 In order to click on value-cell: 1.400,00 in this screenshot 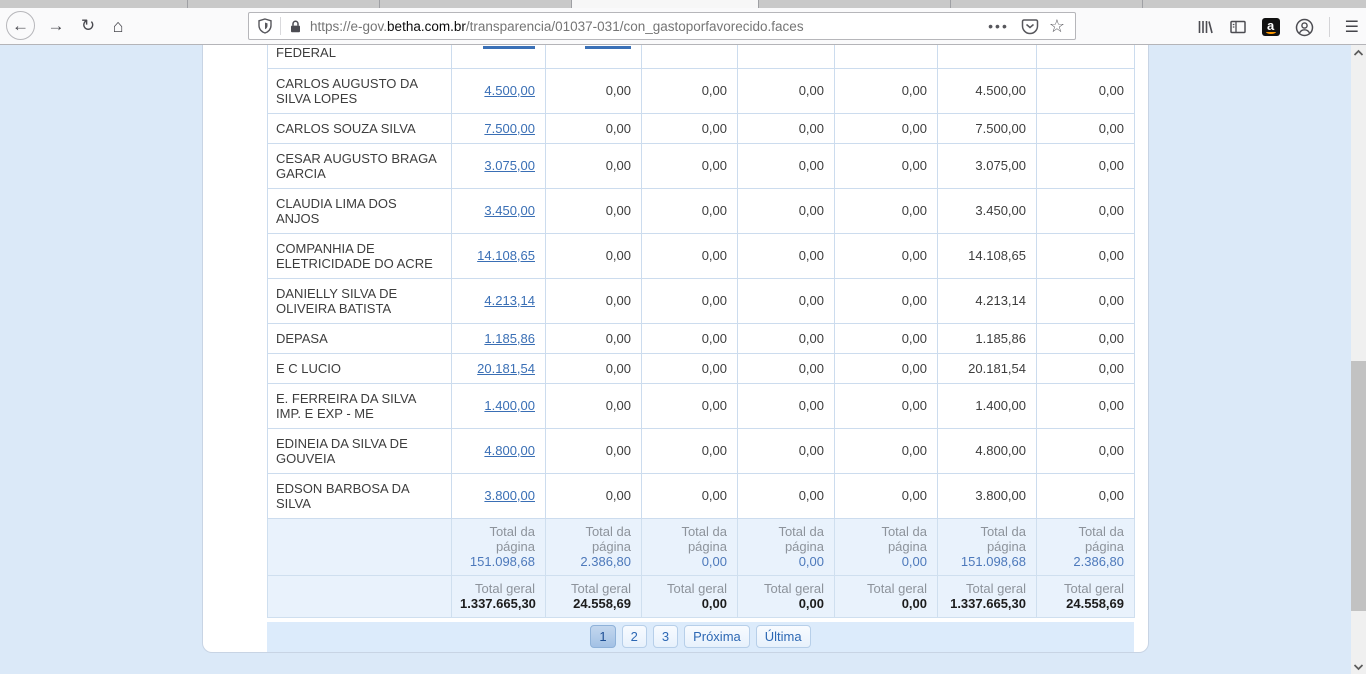, I will do `click(498, 405)`.